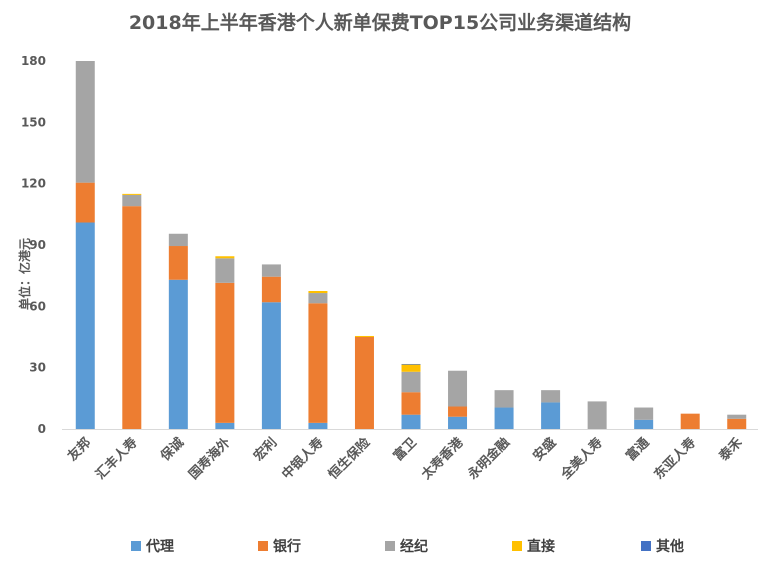  What do you see at coordinates (730, 449) in the screenshot?
I see `x-tick-label: 泰禾` at bounding box center [730, 449].